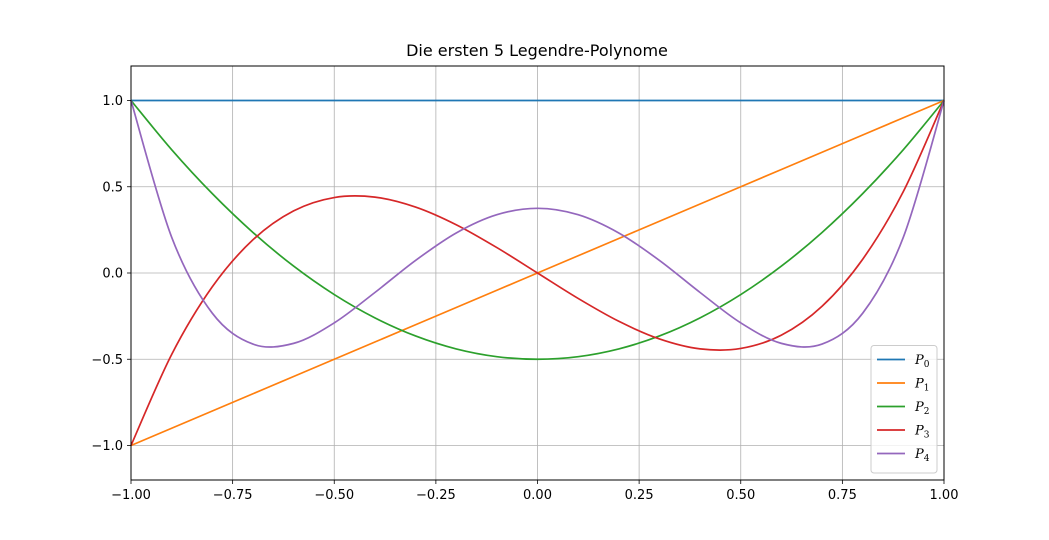 The width and height of the screenshot is (1049, 540). What do you see at coordinates (922, 432) in the screenshot?
I see `legend-label-p3: P3` at bounding box center [922, 432].